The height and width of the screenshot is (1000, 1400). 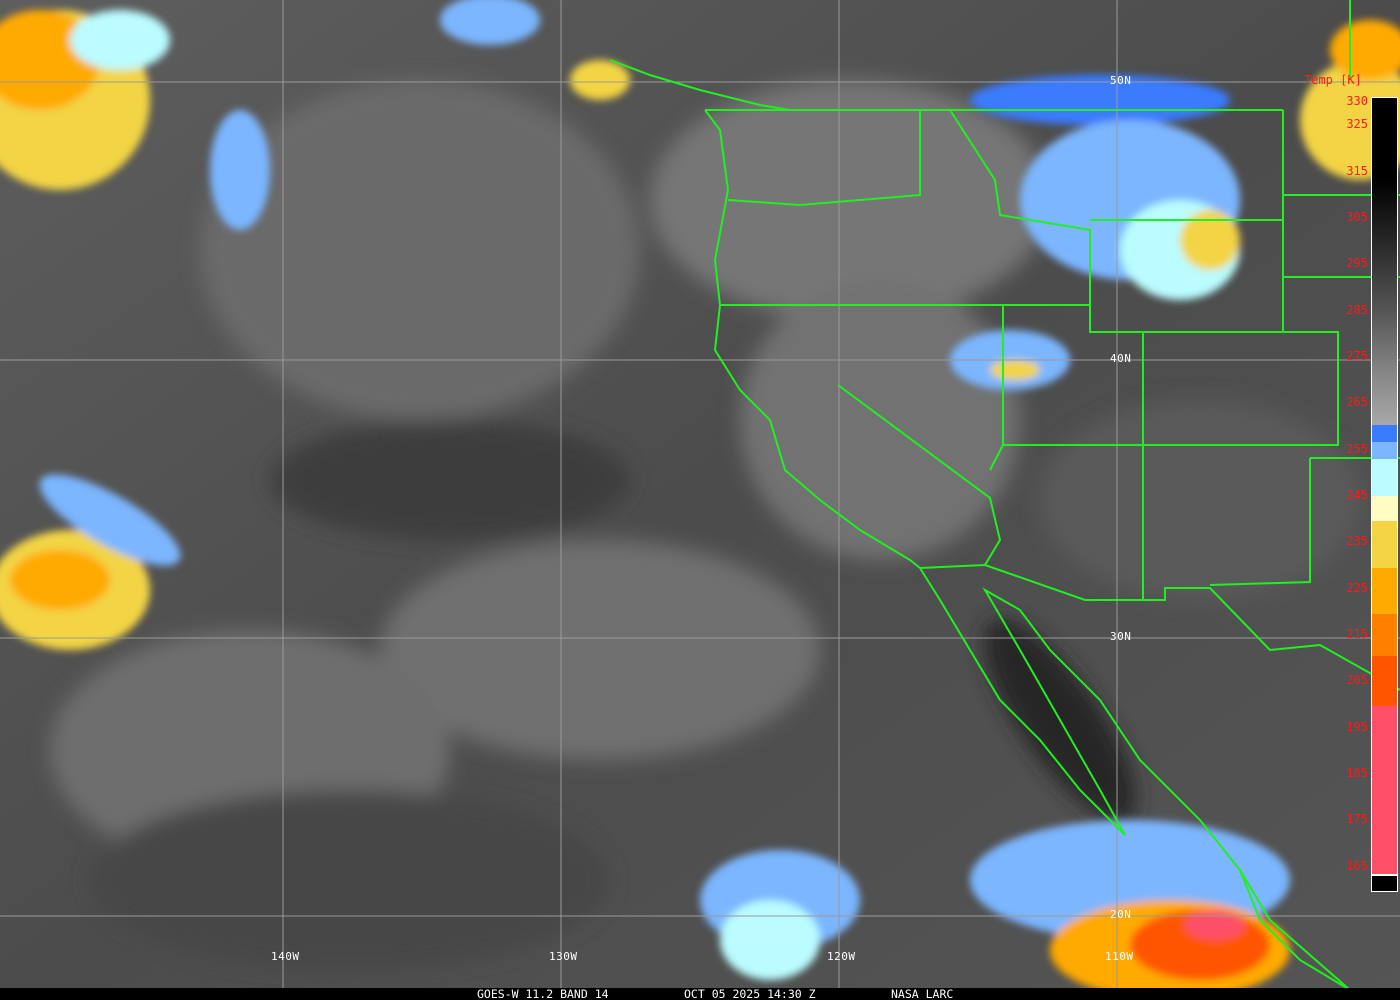 What do you see at coordinates (1357, 402) in the screenshot?
I see `colorbar-label: 265` at bounding box center [1357, 402].